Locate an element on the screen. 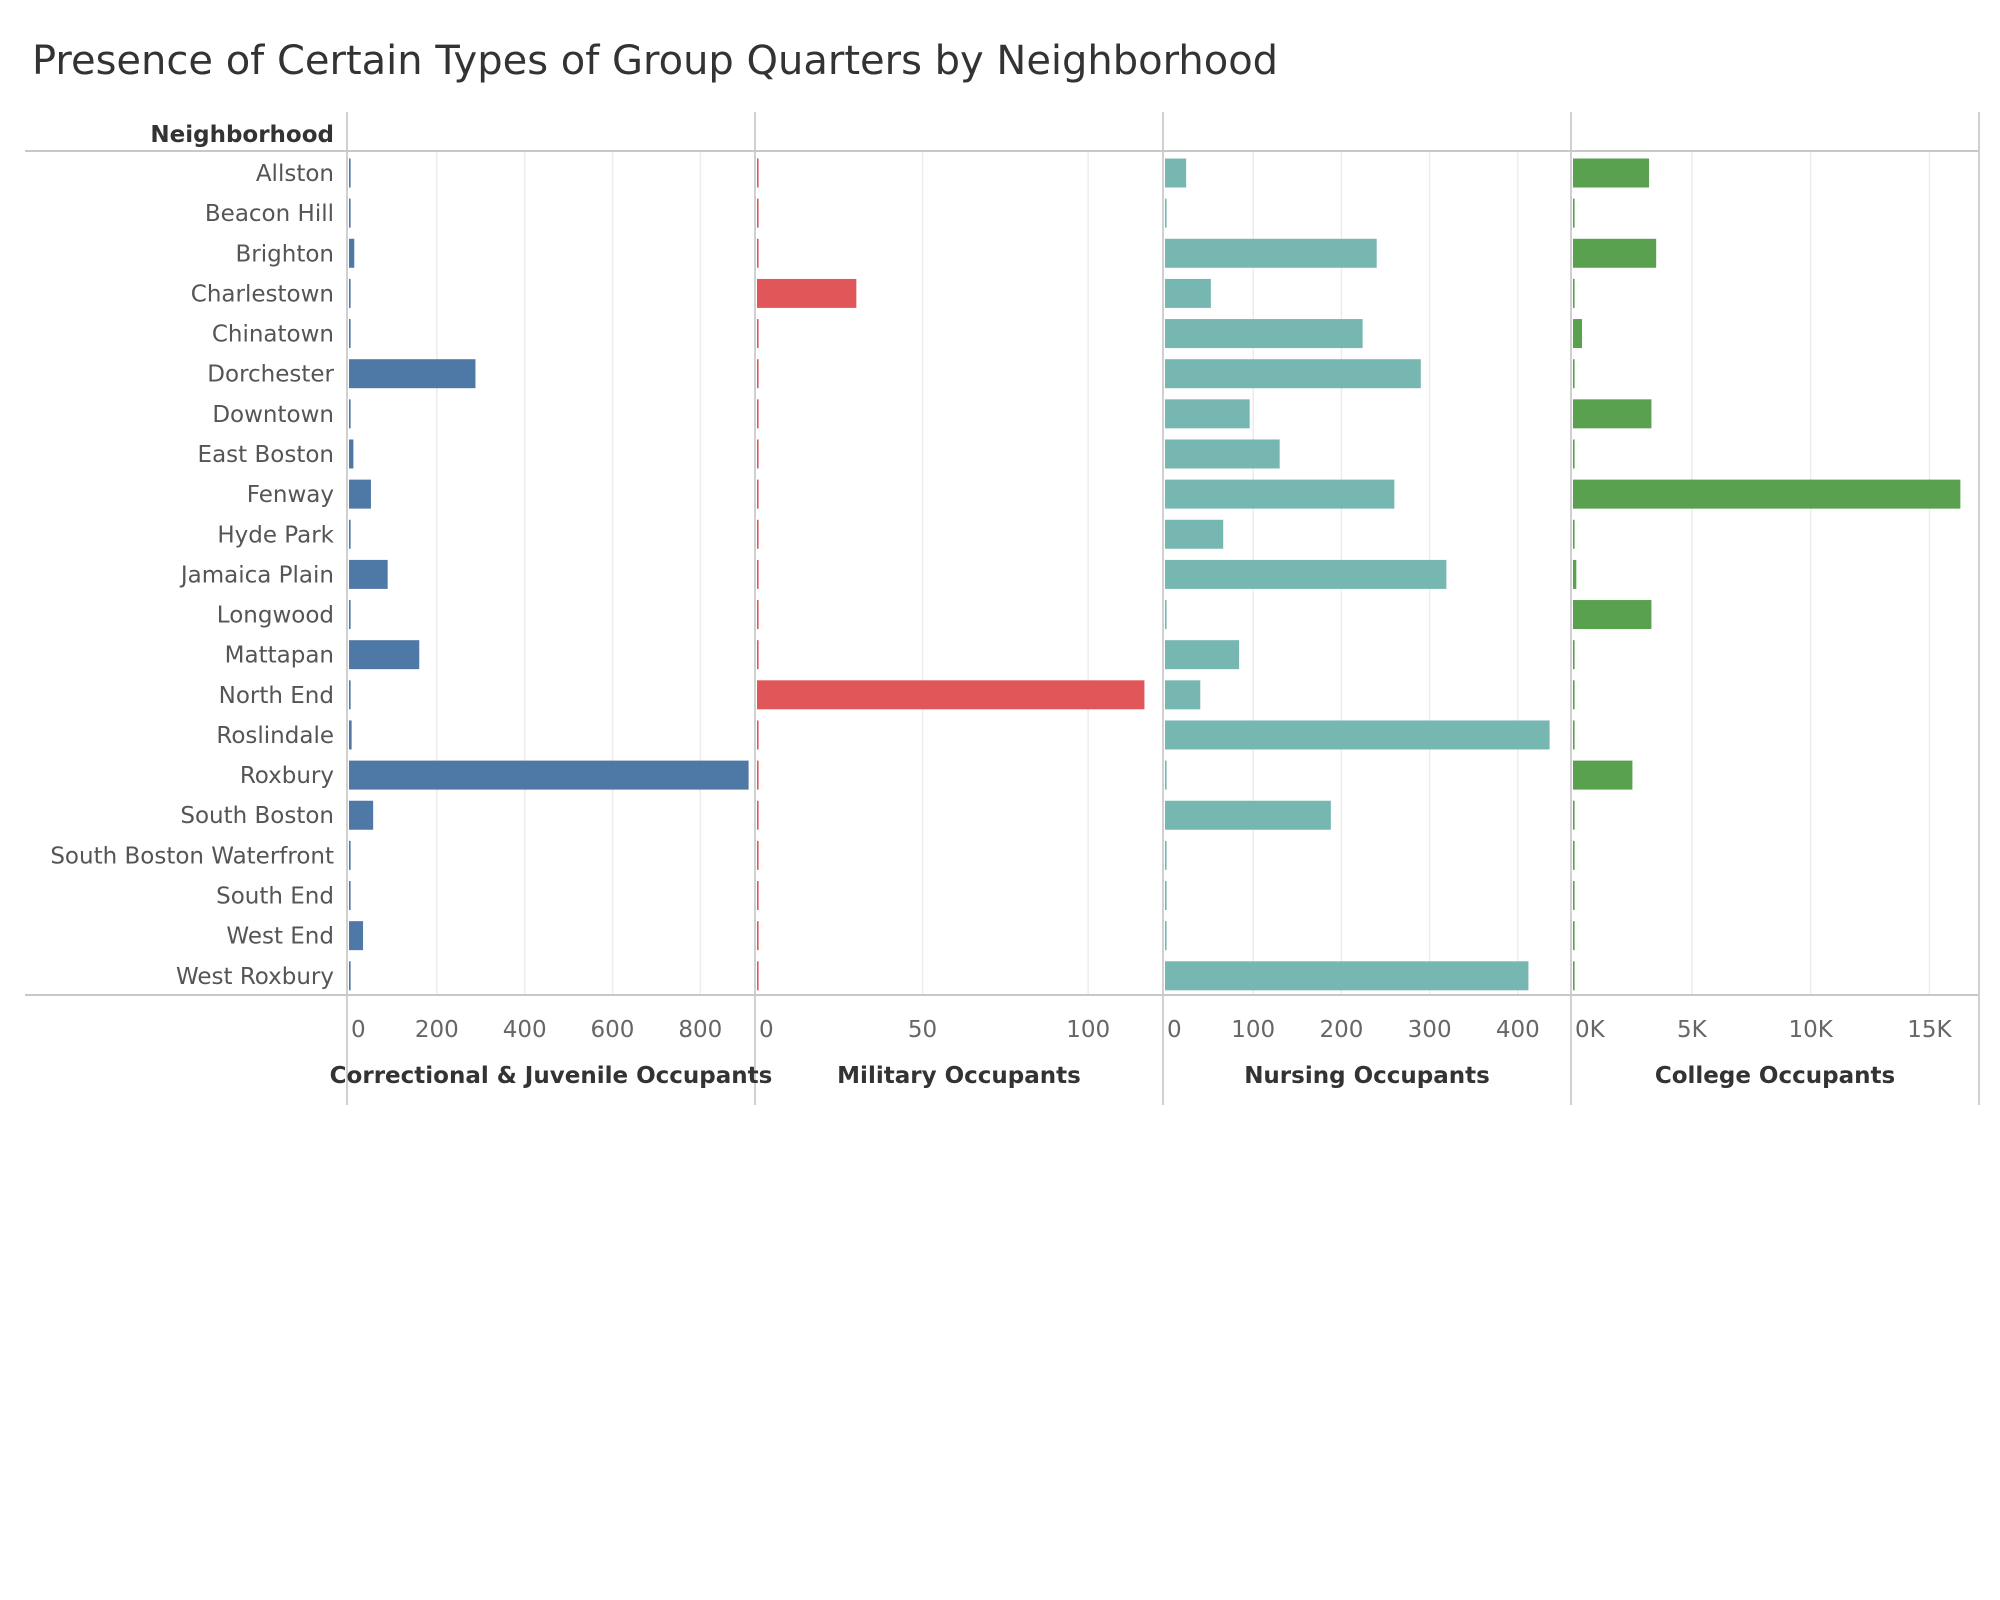 Image resolution: width=2000 pixels, height=1600 pixels. bar-college-occupants-longwood is located at coordinates (1612, 615).